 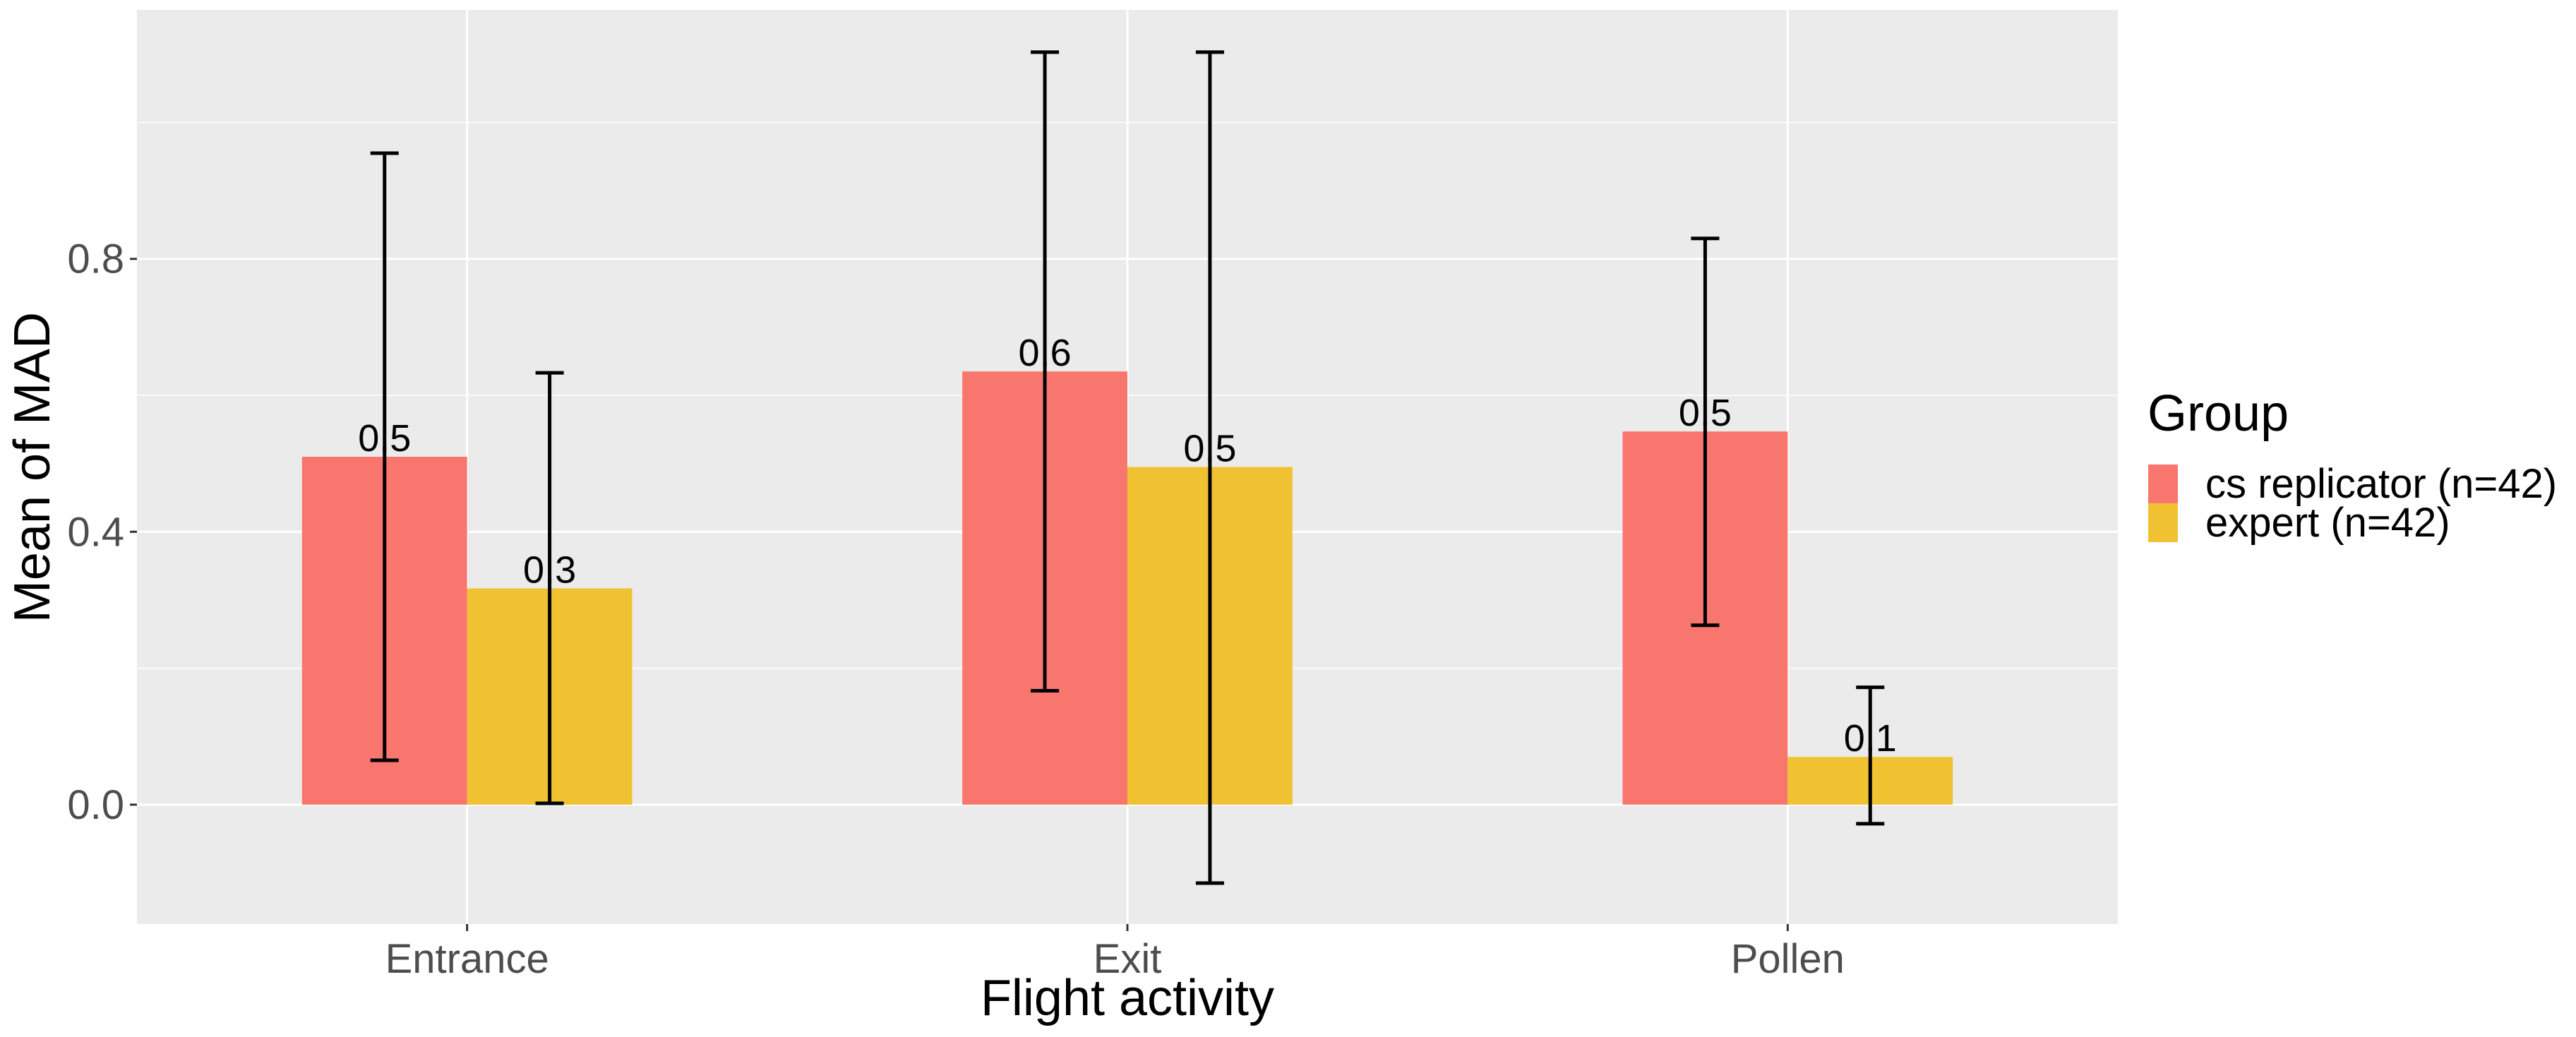 I want to click on legend-key-expert, so click(x=2163, y=522).